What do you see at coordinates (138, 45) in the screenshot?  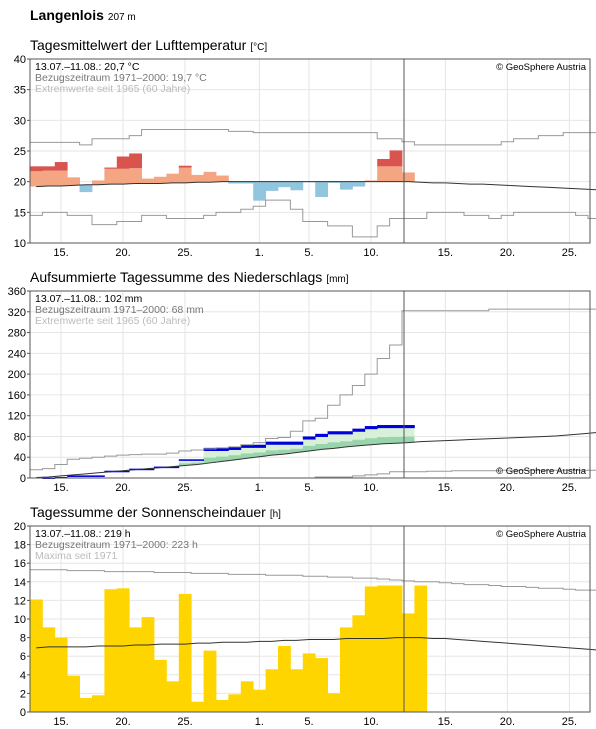 I see `temperature-title-text: Tagesmittelwert der Lufttemperatur` at bounding box center [138, 45].